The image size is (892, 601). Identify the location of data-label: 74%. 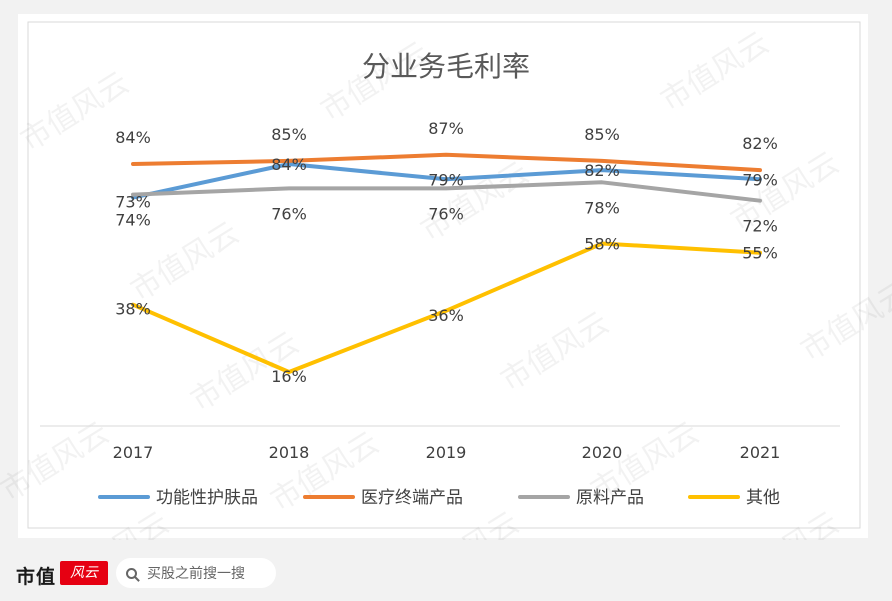
(133, 220).